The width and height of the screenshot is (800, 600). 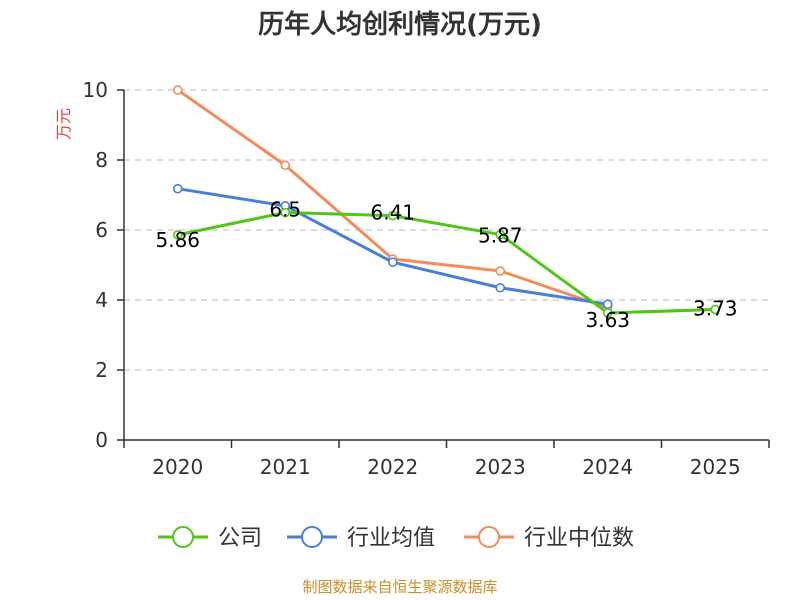 What do you see at coordinates (500, 467) in the screenshot?
I see `x-tick-label-2023: 2023` at bounding box center [500, 467].